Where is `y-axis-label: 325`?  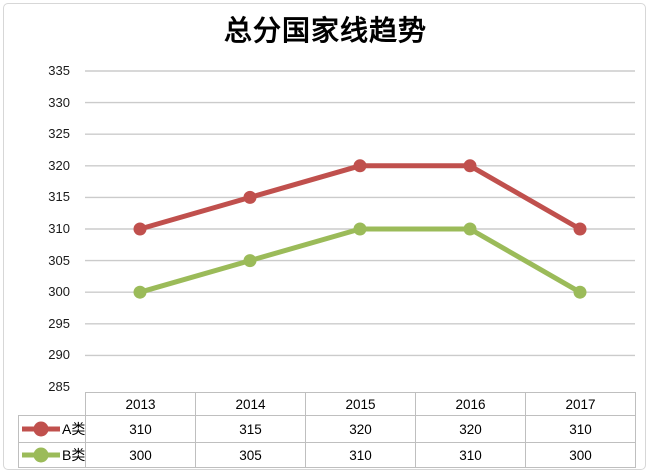
y-axis-label: 325 is located at coordinates (59, 134).